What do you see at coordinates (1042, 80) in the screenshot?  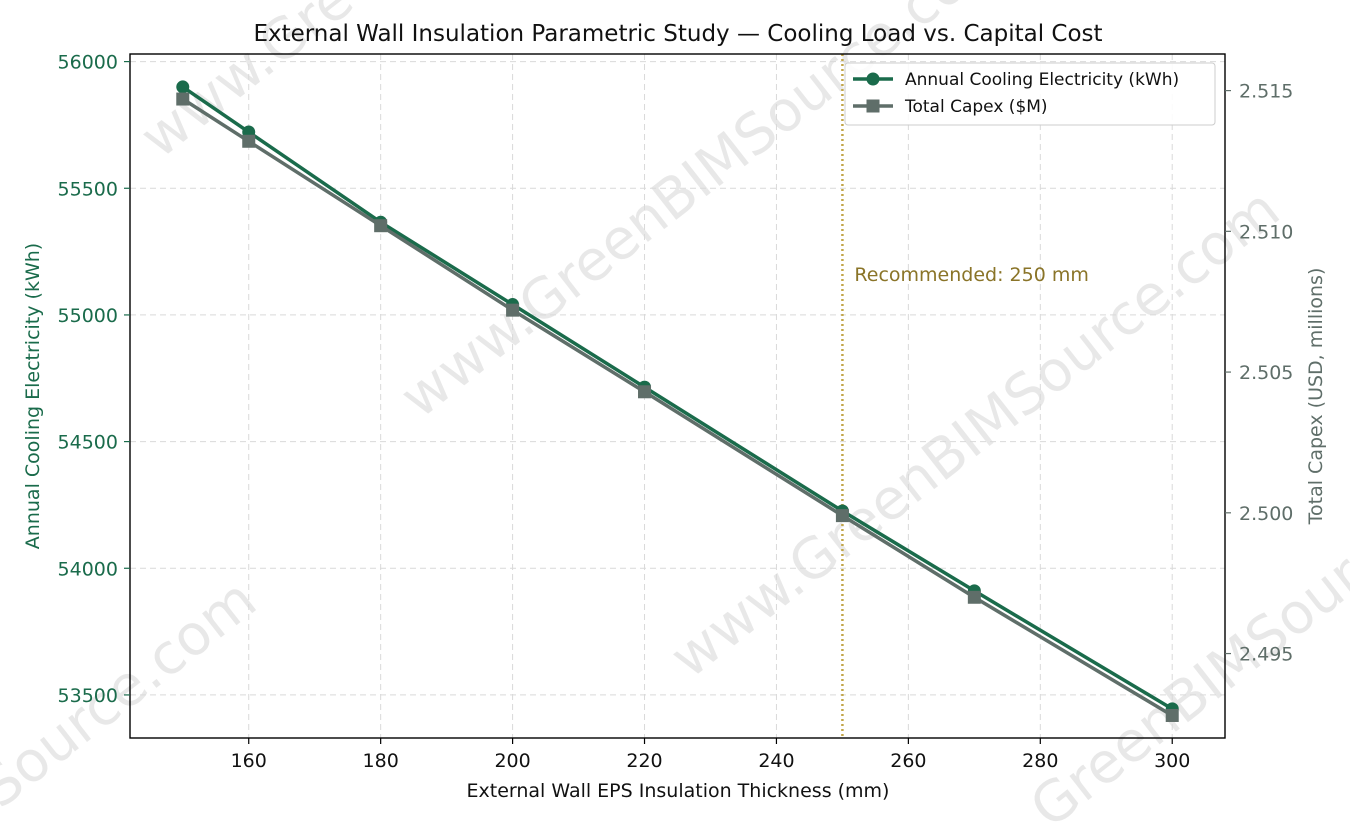 I see `legend-label-cooling: Annual Cooling Electricity (kWh)` at bounding box center [1042, 80].